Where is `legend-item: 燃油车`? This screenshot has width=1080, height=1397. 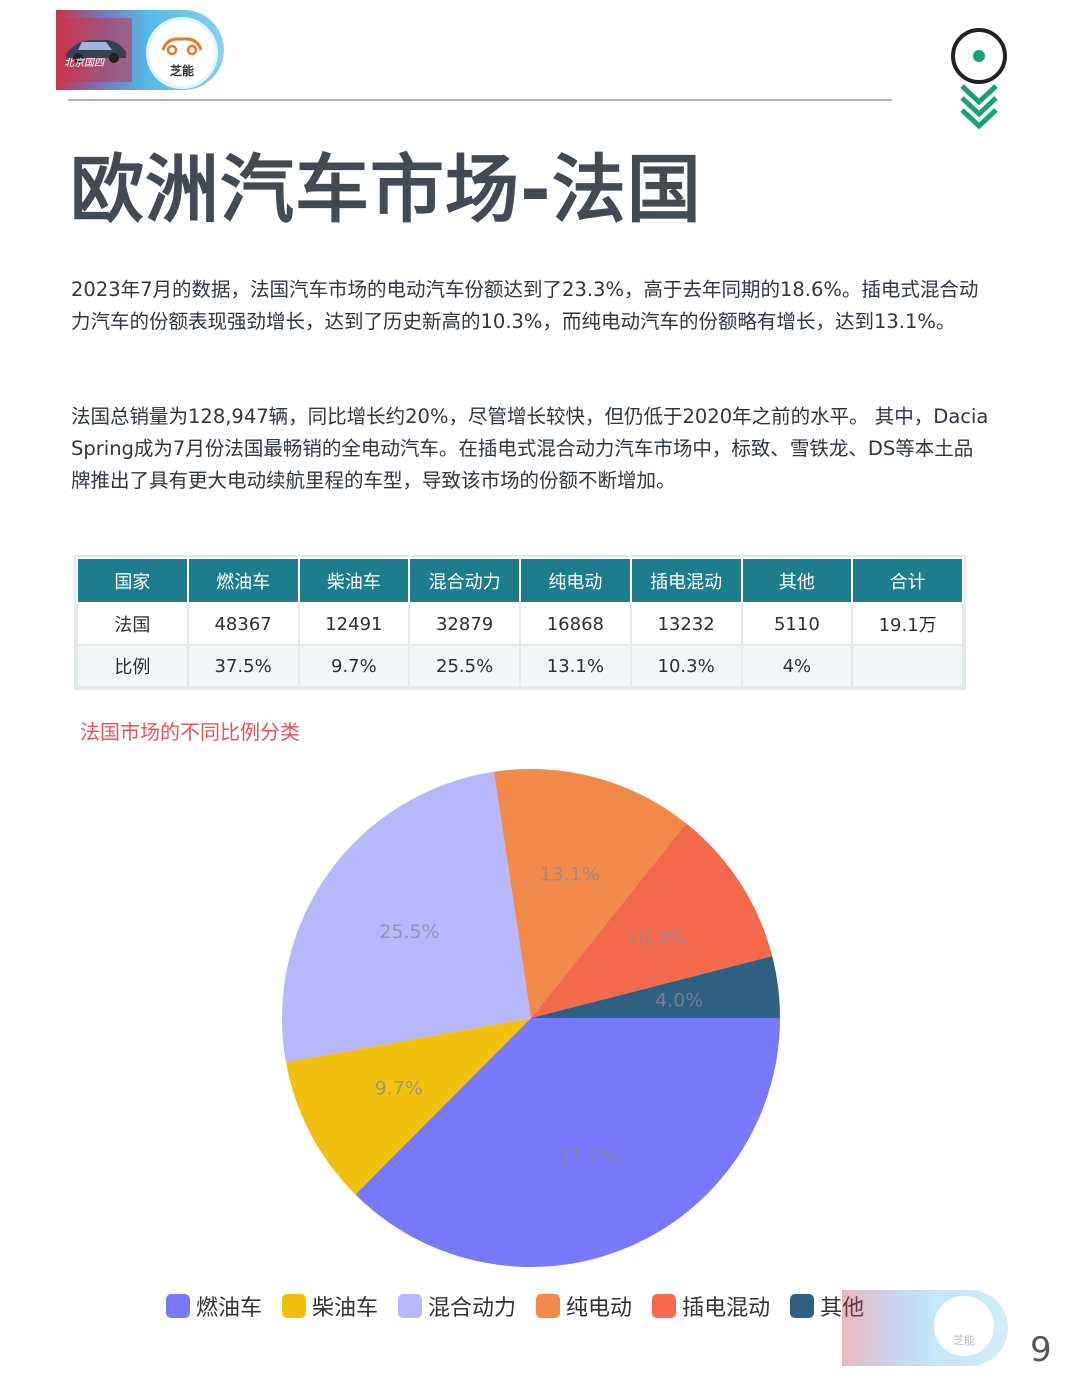
legend-item: 燃油车 is located at coordinates (214, 1306).